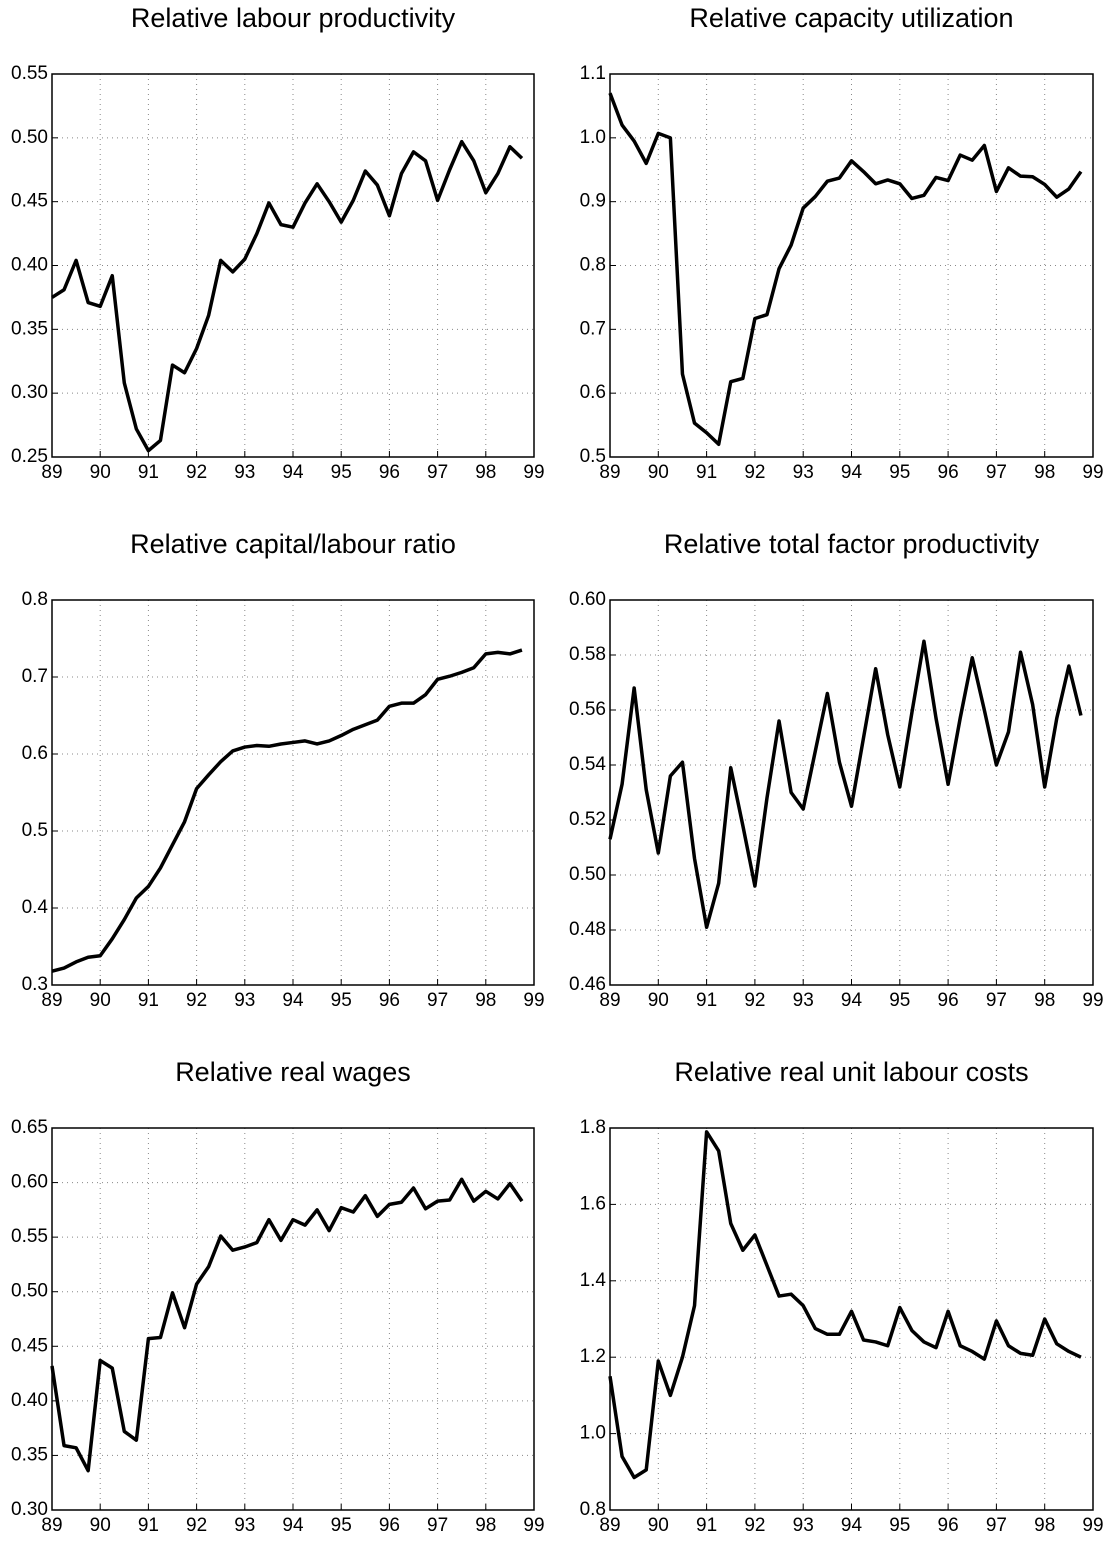 This screenshot has width=1113, height=1544. I want to click on y-tick-label: 0.25, so click(29, 456).